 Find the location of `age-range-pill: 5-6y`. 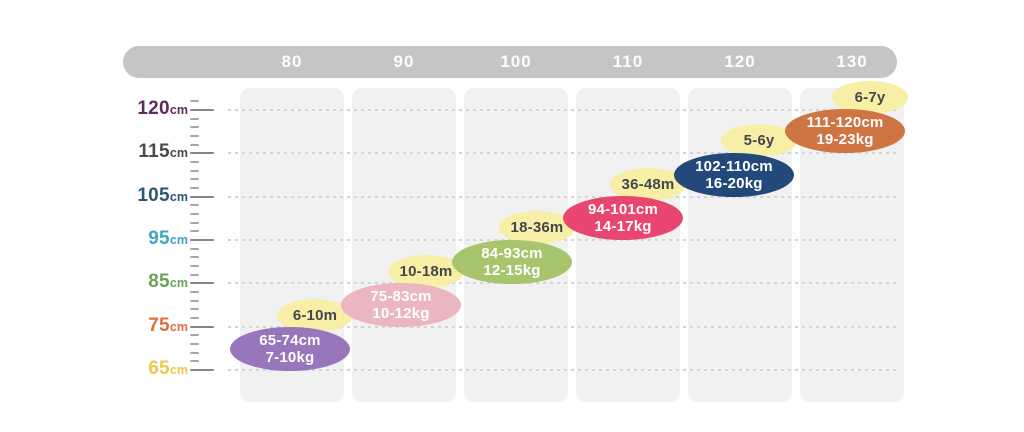

age-range-pill: 5-6y is located at coordinates (759, 141).